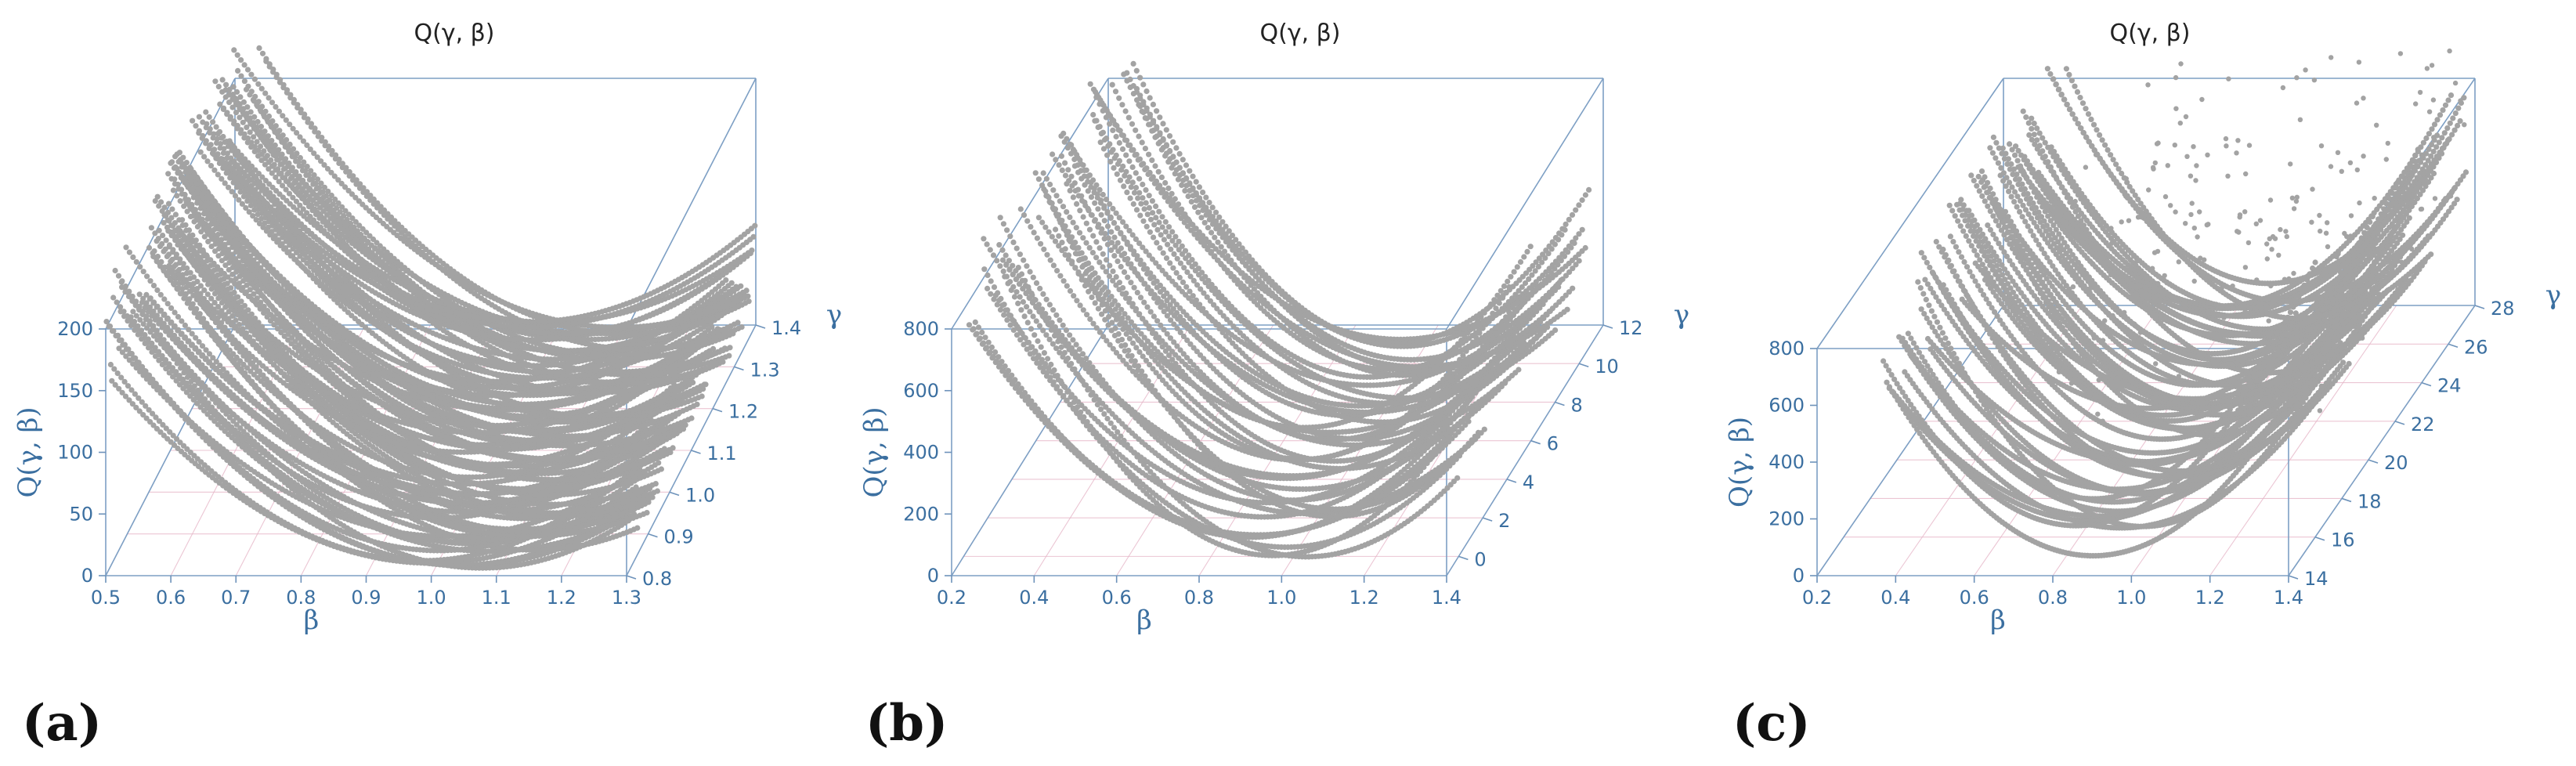 The height and width of the screenshot is (766, 2576). What do you see at coordinates (691, 204) in the screenshot?
I see `box-edge` at bounding box center [691, 204].